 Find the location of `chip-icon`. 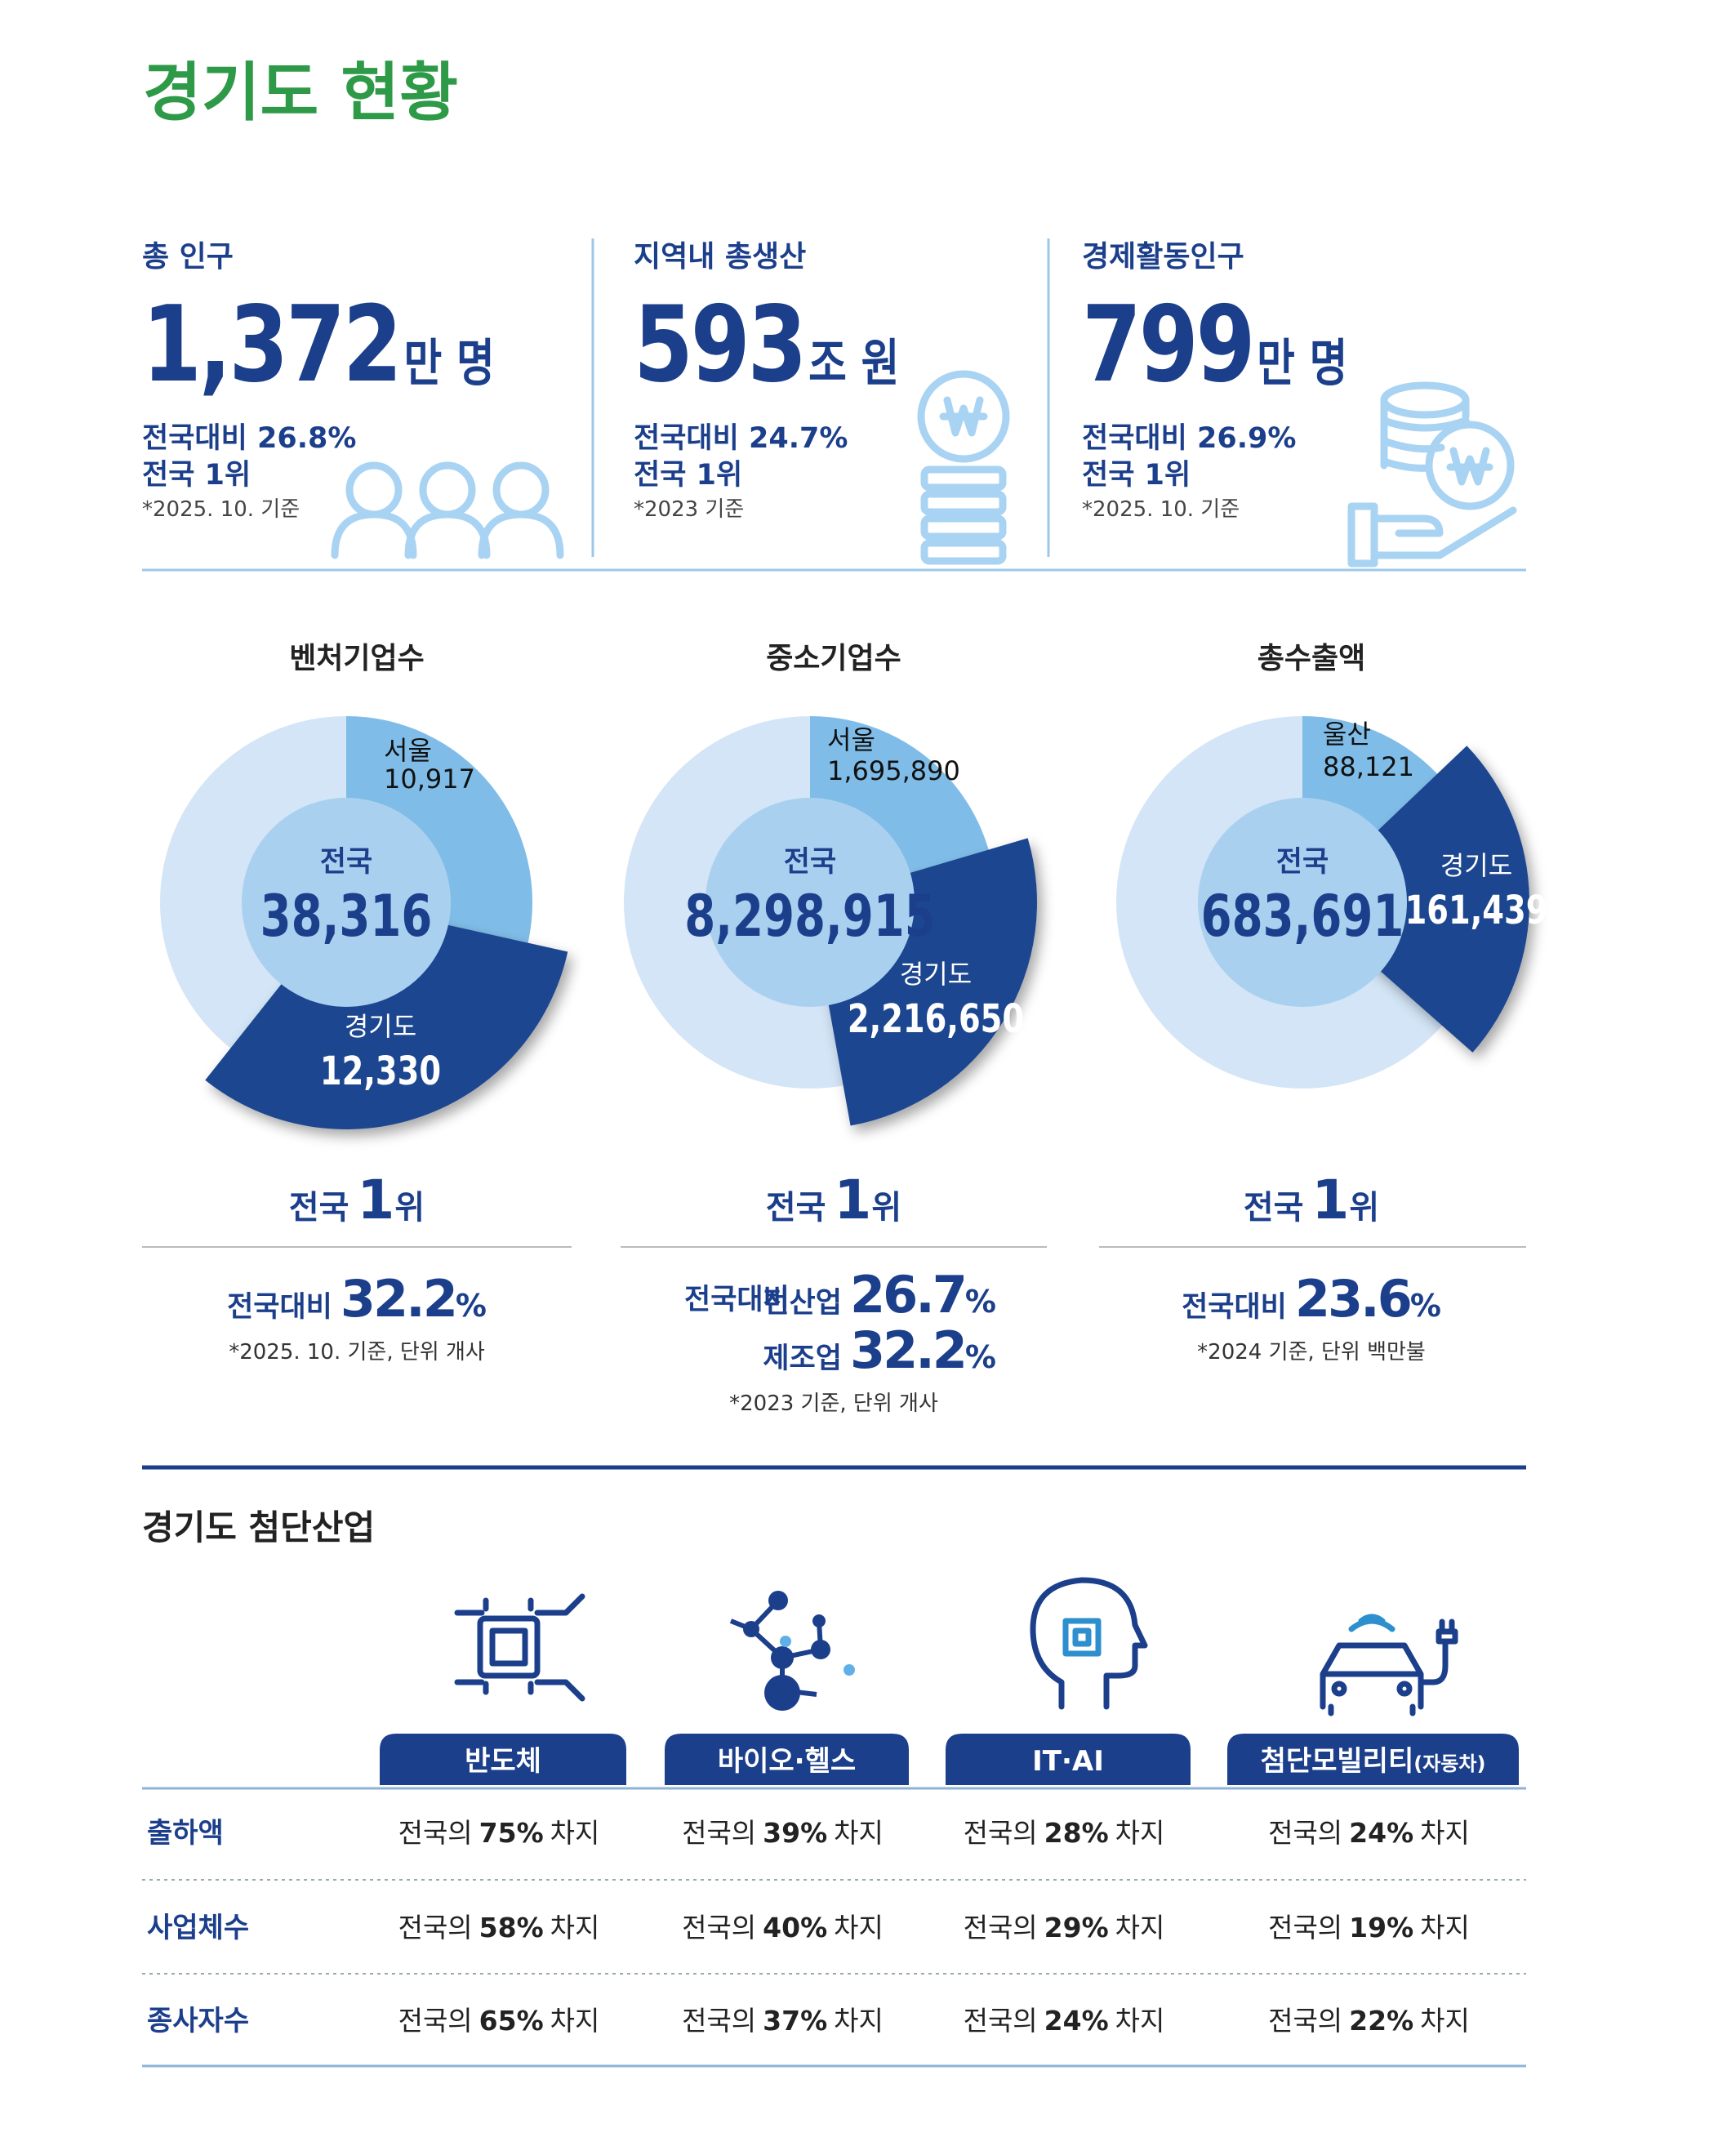

chip-icon is located at coordinates (520, 1647).